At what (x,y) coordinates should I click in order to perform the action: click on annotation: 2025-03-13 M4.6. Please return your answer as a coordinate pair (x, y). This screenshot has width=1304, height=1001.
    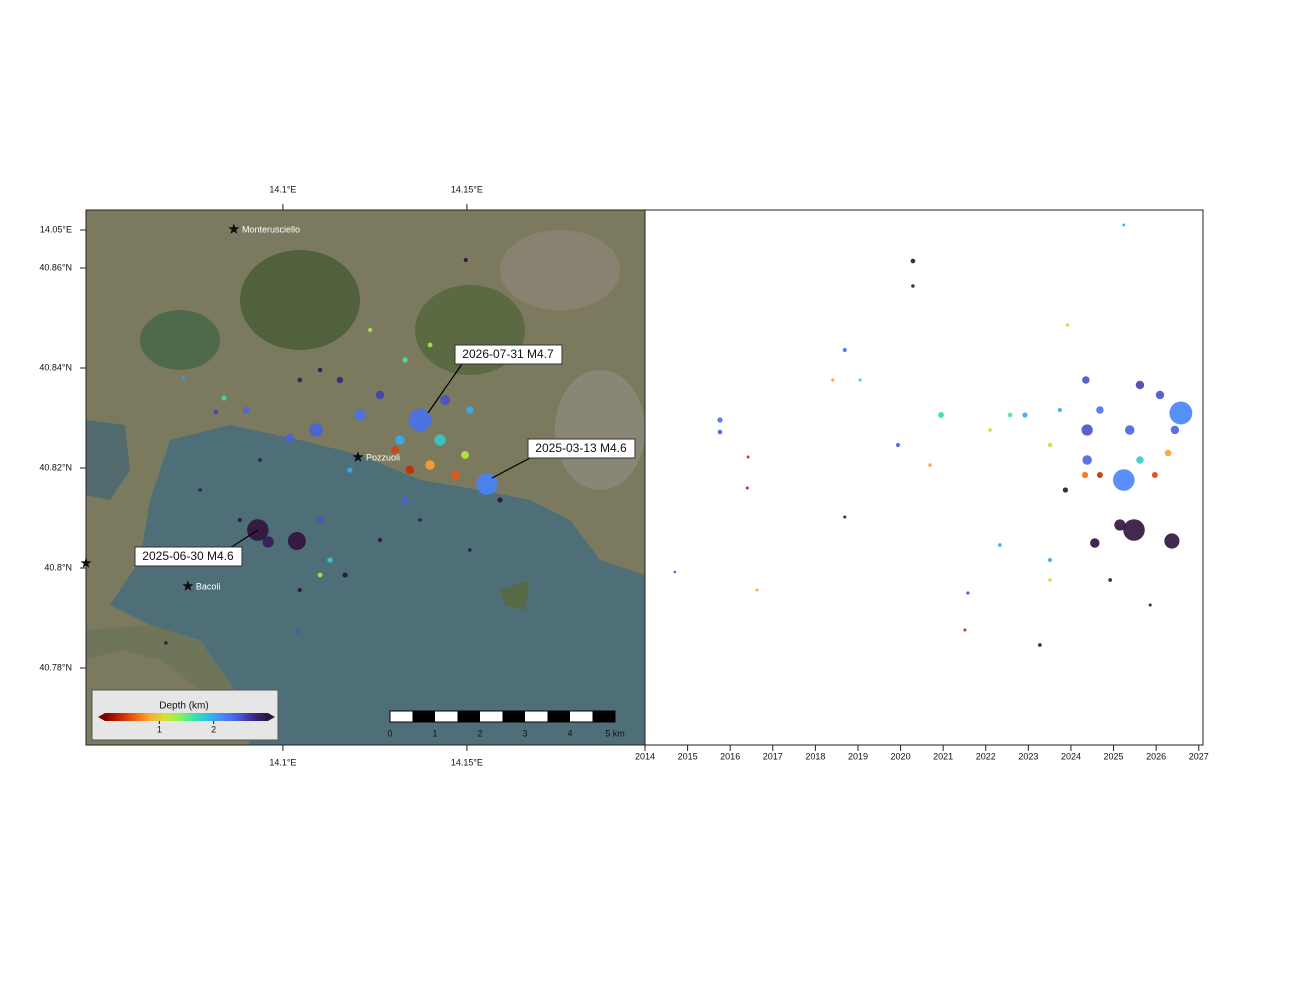
    Looking at the image, I should click on (581, 448).